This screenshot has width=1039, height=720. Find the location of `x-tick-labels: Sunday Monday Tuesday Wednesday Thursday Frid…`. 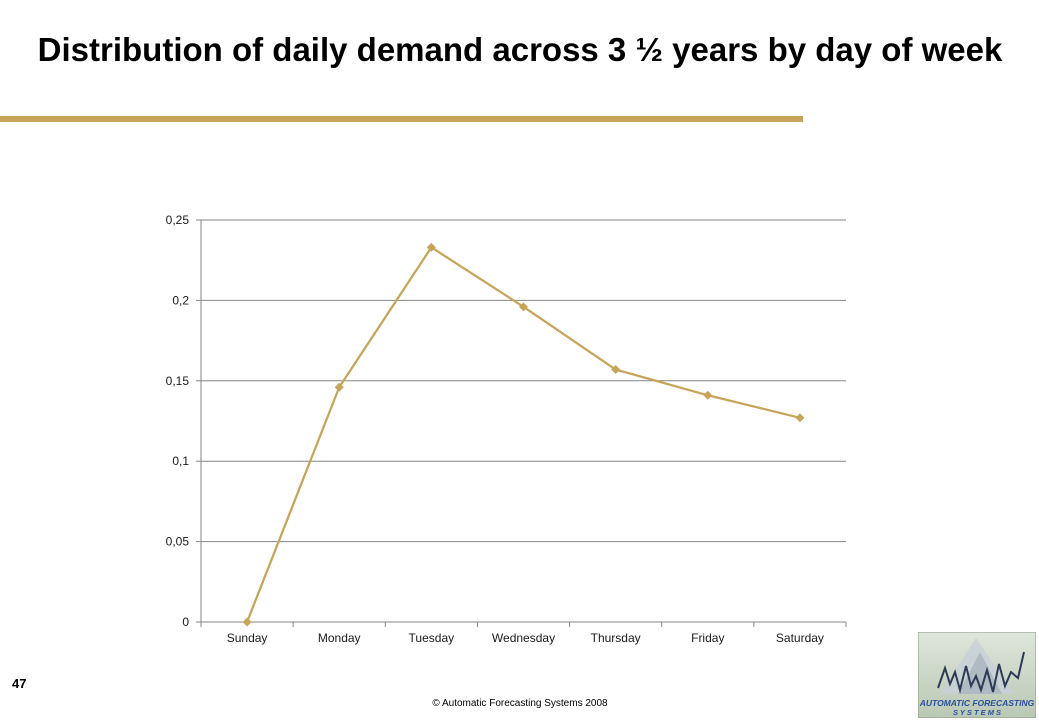

x-tick-labels: Sunday Monday Tuesday Wednesday Thursday Frid… is located at coordinates (525, 638).